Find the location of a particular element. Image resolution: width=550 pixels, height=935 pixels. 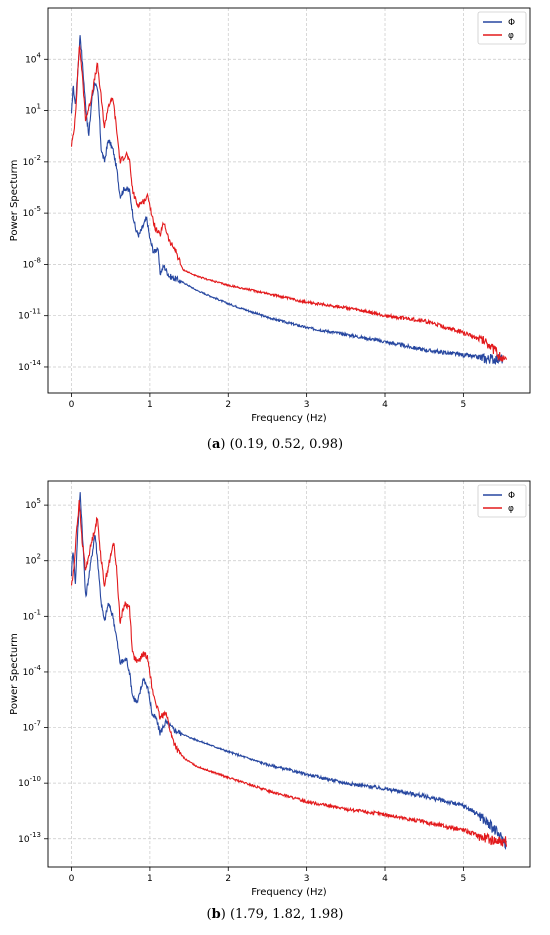

y-tick-label: 10⁻⁵ is located at coordinates (32, 212).